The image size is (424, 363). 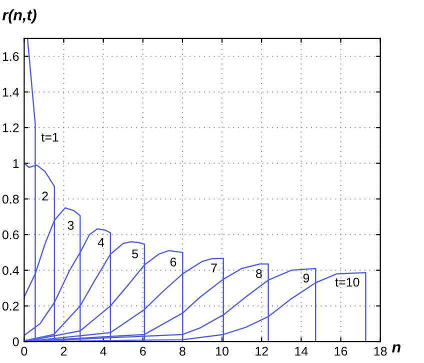 What do you see at coordinates (49, 137) in the screenshot?
I see `series-label: t=1` at bounding box center [49, 137].